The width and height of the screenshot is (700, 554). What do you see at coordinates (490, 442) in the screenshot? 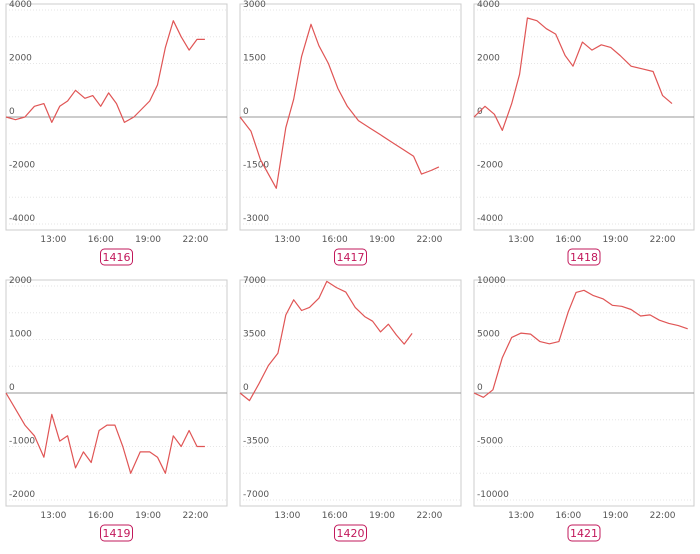
I see `y-tick-label: -5000` at bounding box center [490, 442].